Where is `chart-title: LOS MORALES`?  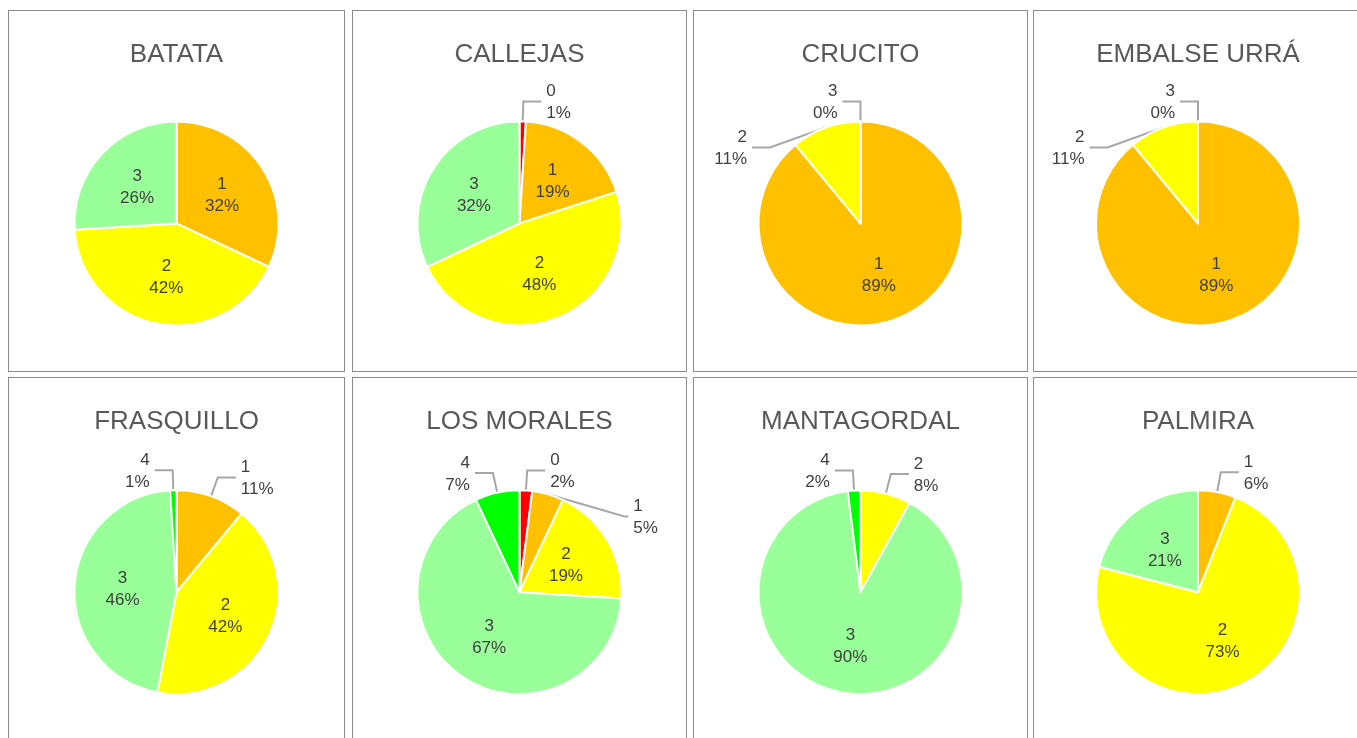
chart-title: LOS MORALES is located at coordinates (519, 420).